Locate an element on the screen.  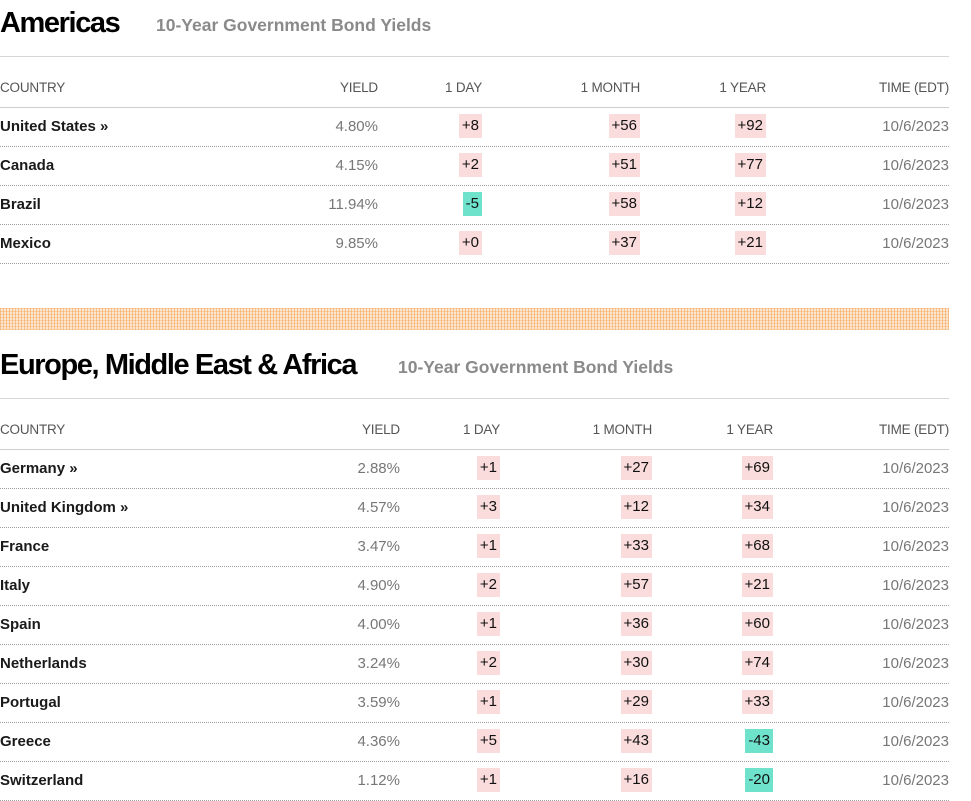
change-1-month-cell: +29 is located at coordinates (622, 704).